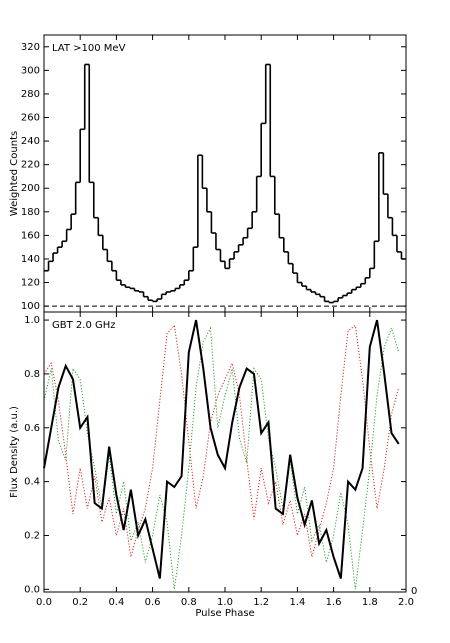 The height and width of the screenshot is (643, 450). What do you see at coordinates (406, 602) in the screenshot?
I see `x-tick-label: 2.0` at bounding box center [406, 602].